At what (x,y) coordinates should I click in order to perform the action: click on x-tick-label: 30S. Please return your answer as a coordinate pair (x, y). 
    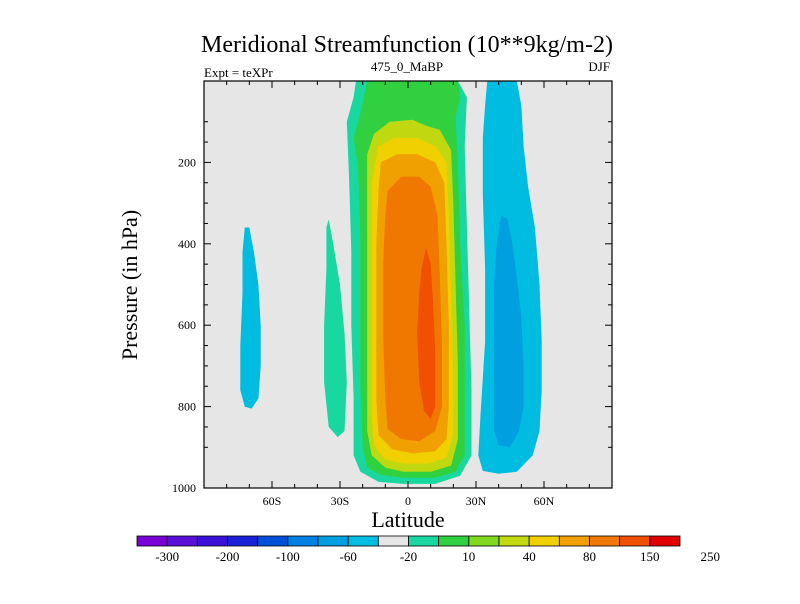
    Looking at the image, I should click on (340, 501).